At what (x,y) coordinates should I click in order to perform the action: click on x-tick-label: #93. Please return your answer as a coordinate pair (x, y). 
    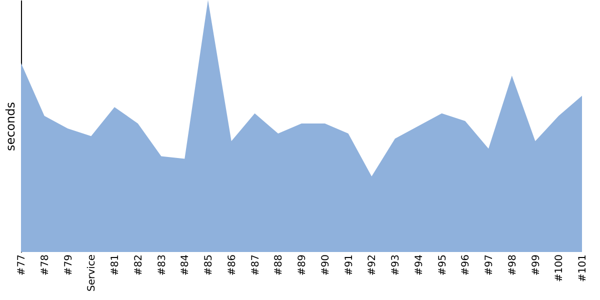
    Looking at the image, I should click on (396, 265).